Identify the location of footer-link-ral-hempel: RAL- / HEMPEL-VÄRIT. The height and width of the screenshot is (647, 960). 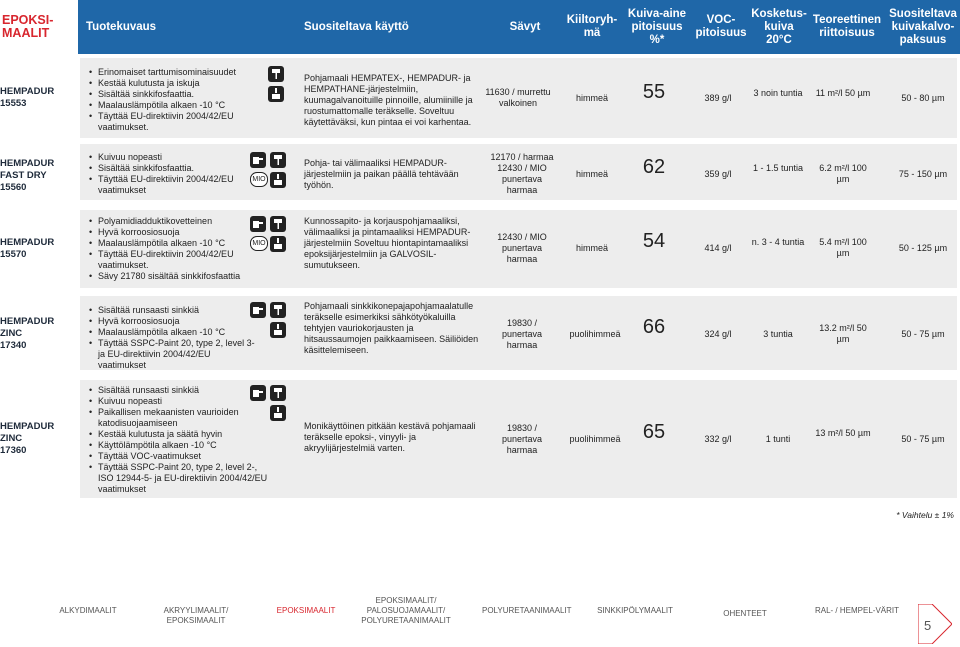
(856, 610).